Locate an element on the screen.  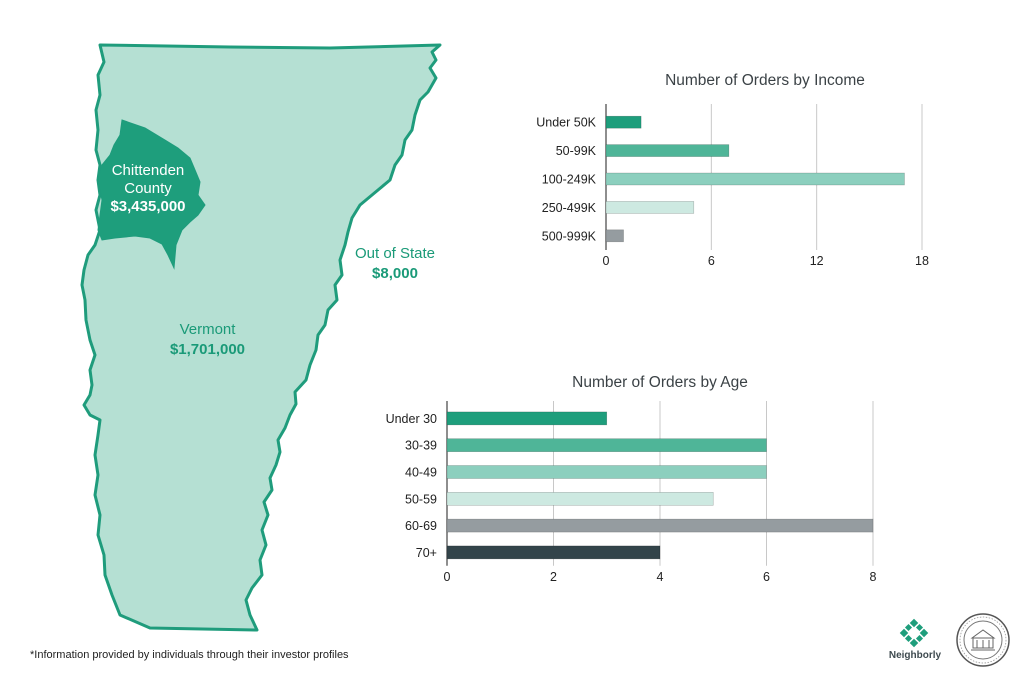
neighborly-logo-text: Neighborly is located at coordinates (915, 655).